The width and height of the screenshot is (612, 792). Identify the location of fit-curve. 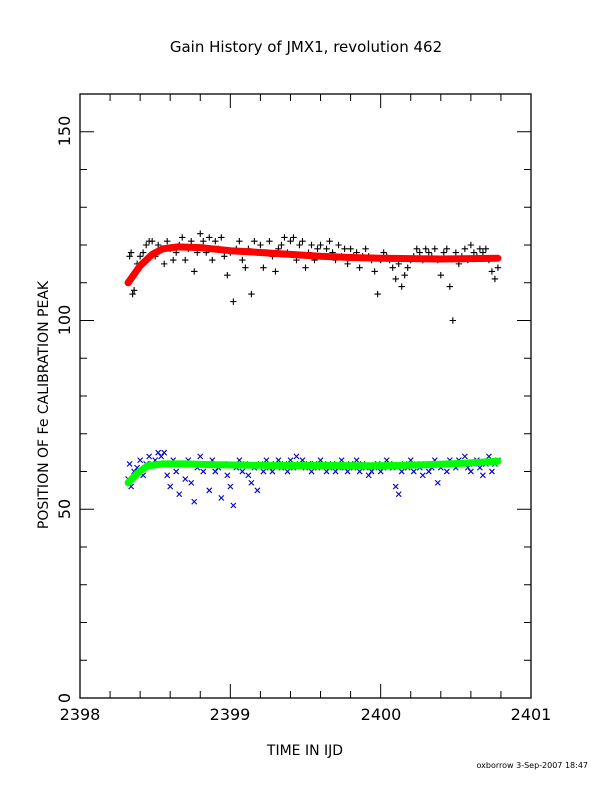
(313, 265).